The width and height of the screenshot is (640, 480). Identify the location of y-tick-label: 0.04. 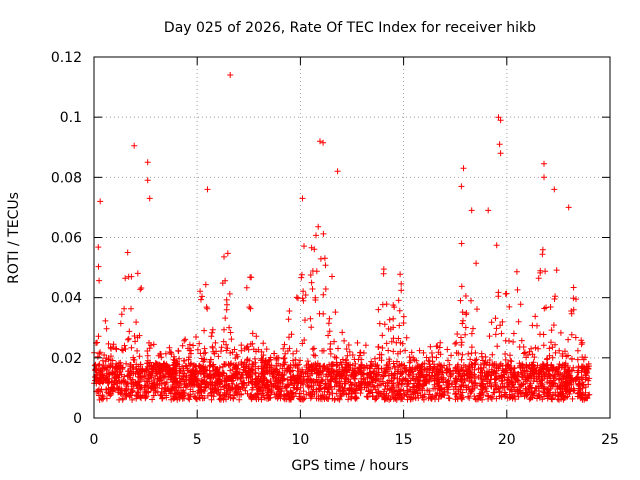
(66, 299).